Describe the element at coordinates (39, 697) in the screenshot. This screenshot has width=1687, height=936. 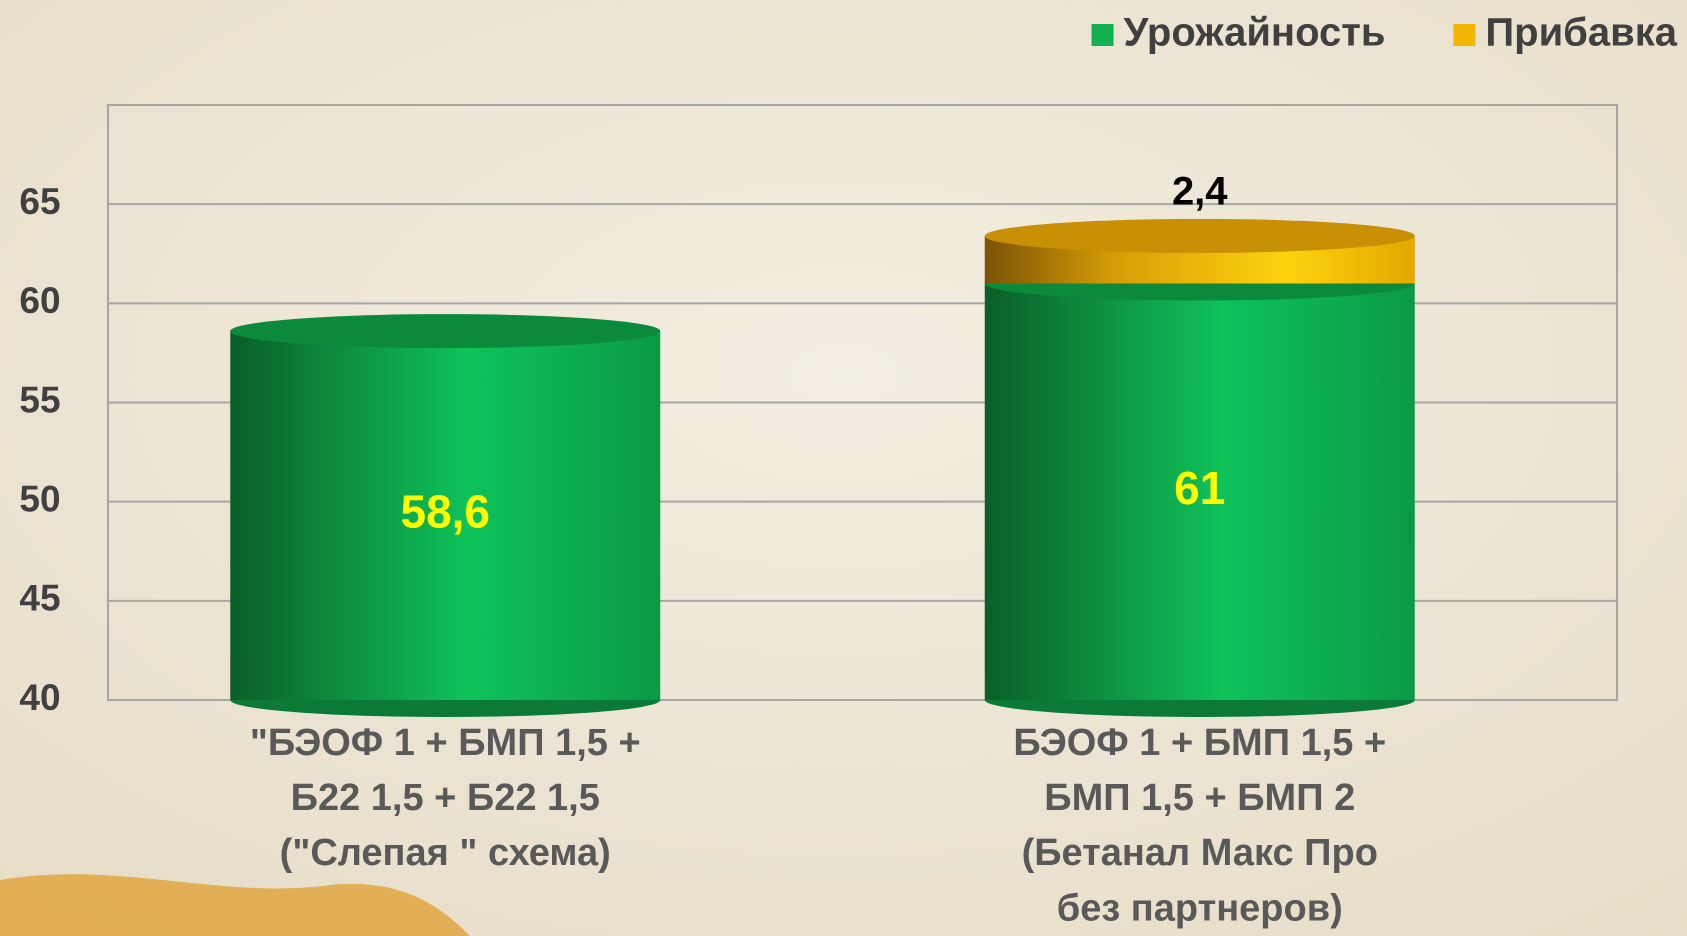
I see `y-tick-label: 40` at that location.